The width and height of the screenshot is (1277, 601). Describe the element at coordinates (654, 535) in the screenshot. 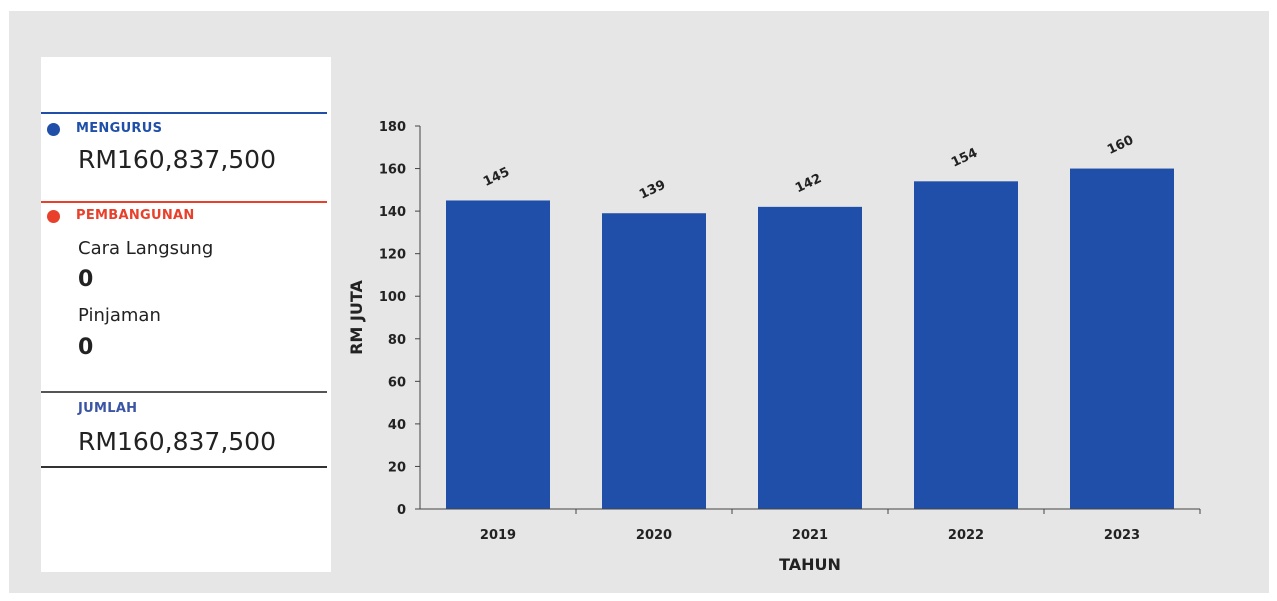

I see `x-tick-label: 2020` at that location.